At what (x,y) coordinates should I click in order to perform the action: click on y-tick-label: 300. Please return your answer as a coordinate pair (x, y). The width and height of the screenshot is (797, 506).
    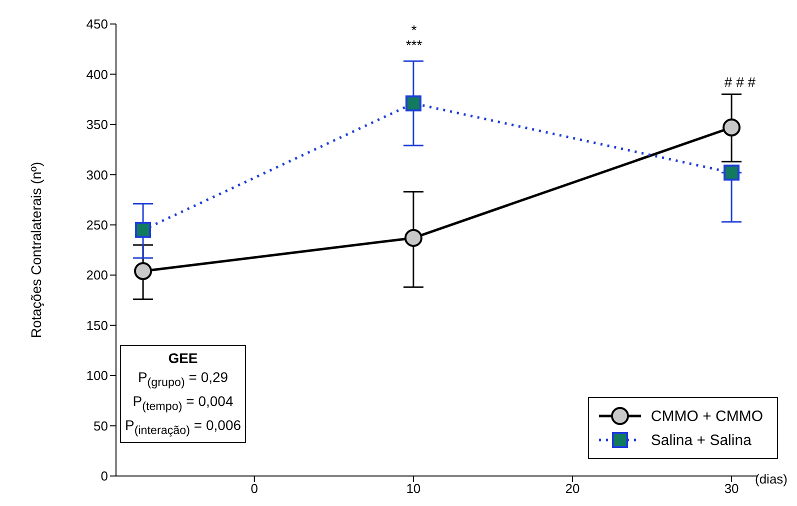
    Looking at the image, I should click on (97, 174).